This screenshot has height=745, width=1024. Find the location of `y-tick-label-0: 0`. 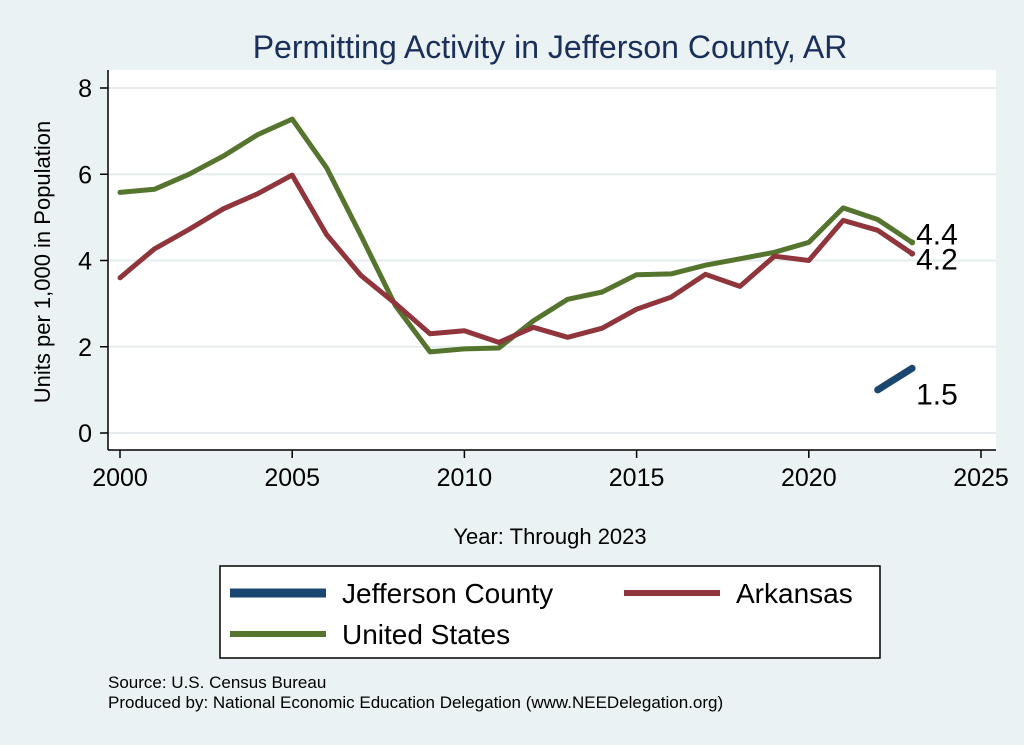

y-tick-label-0: 0 is located at coordinates (85, 434).